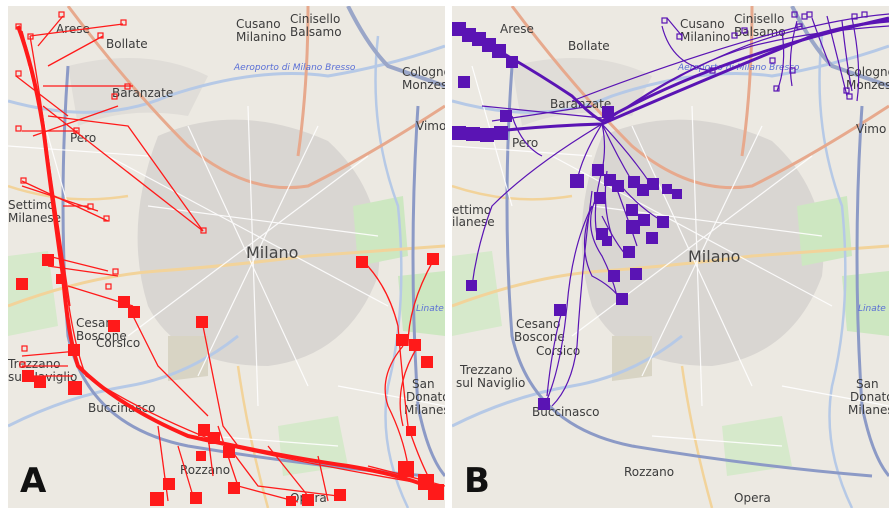 The height and width of the screenshot is (514, 890). Describe the element at coordinates (316, 32) in the screenshot. I see `label-balsamo: Balsamo` at that location.